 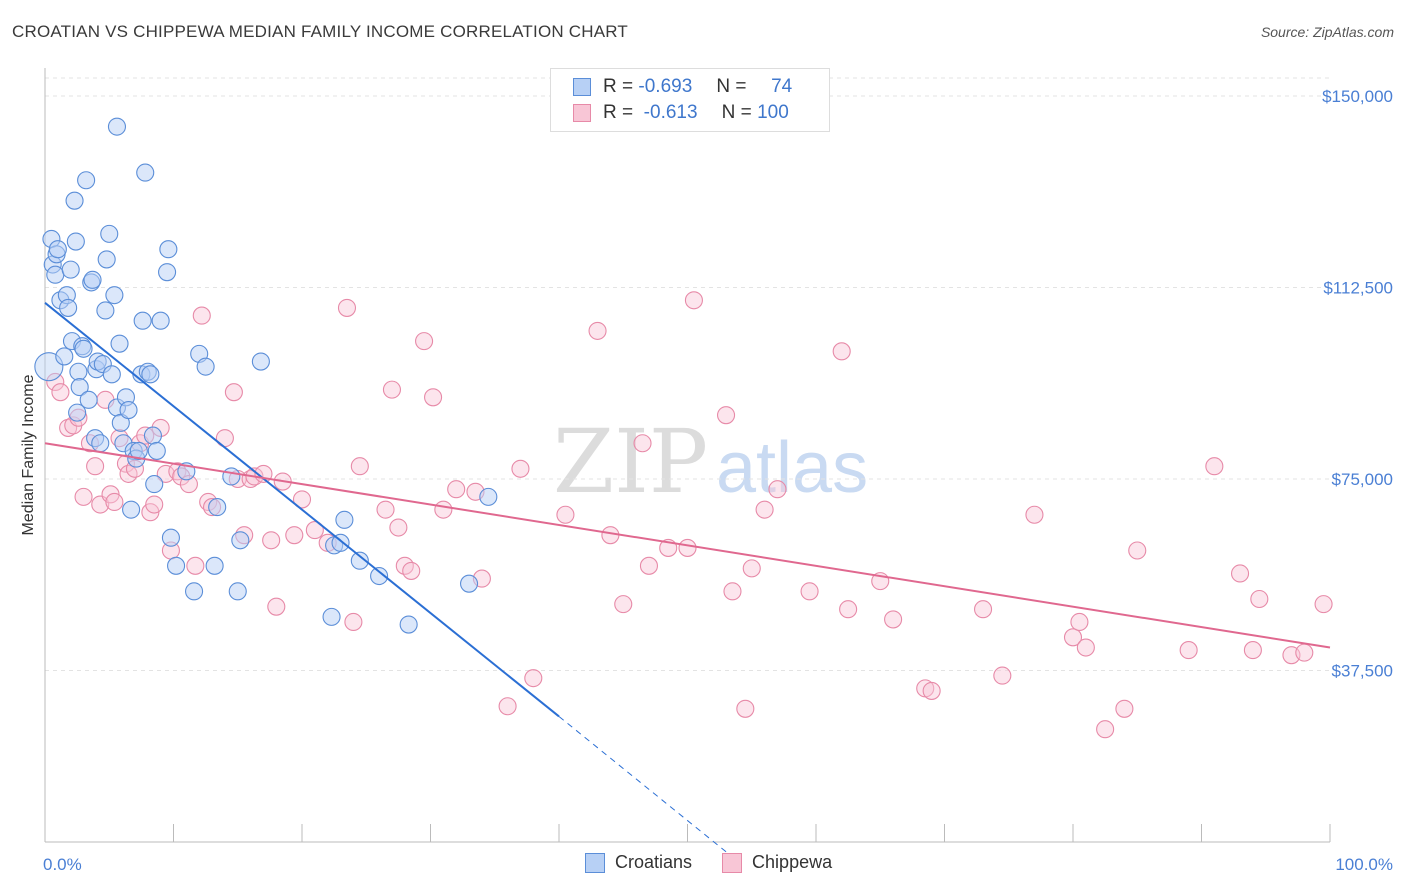 I want to click on watermark-zip: ZIP, so click(x=630, y=461).